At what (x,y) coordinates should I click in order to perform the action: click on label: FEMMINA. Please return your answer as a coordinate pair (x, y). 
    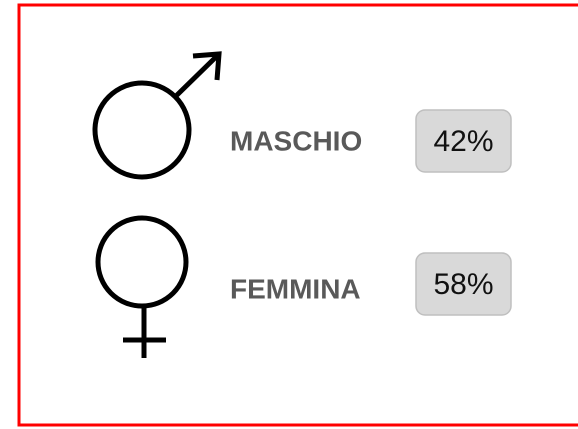
    Looking at the image, I should click on (295, 288).